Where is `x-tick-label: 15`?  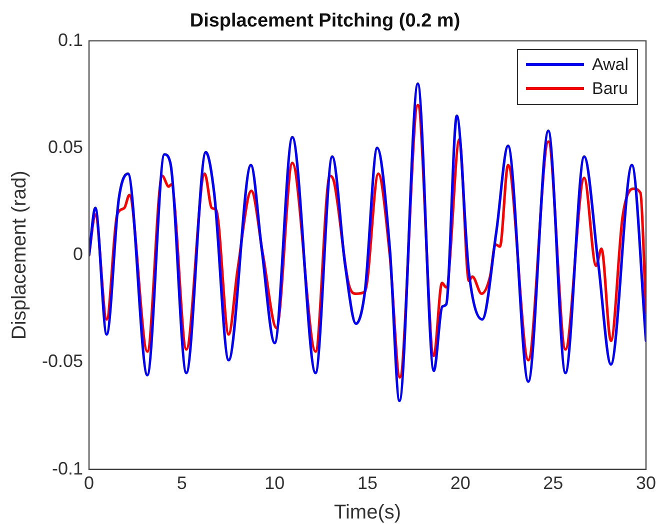 x-tick-label: 15 is located at coordinates (368, 483).